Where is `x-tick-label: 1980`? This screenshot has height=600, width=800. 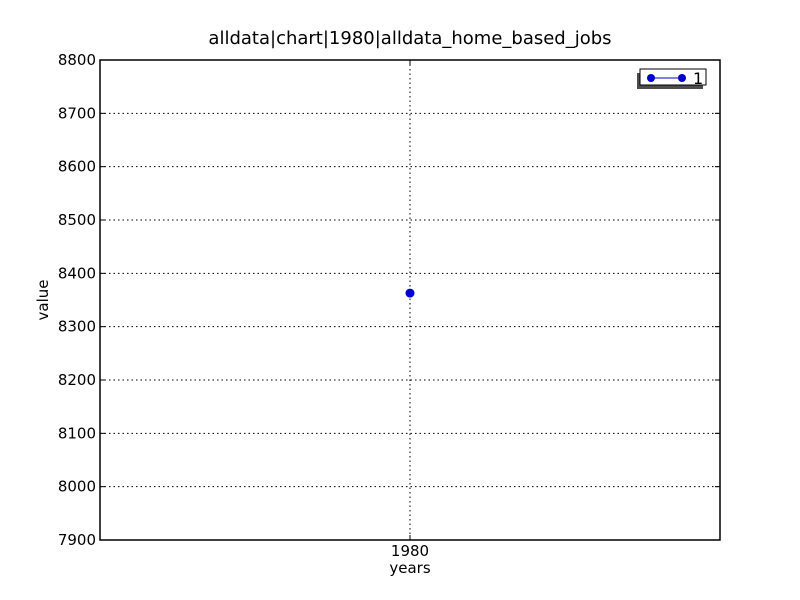
x-tick-label: 1980 is located at coordinates (410, 551).